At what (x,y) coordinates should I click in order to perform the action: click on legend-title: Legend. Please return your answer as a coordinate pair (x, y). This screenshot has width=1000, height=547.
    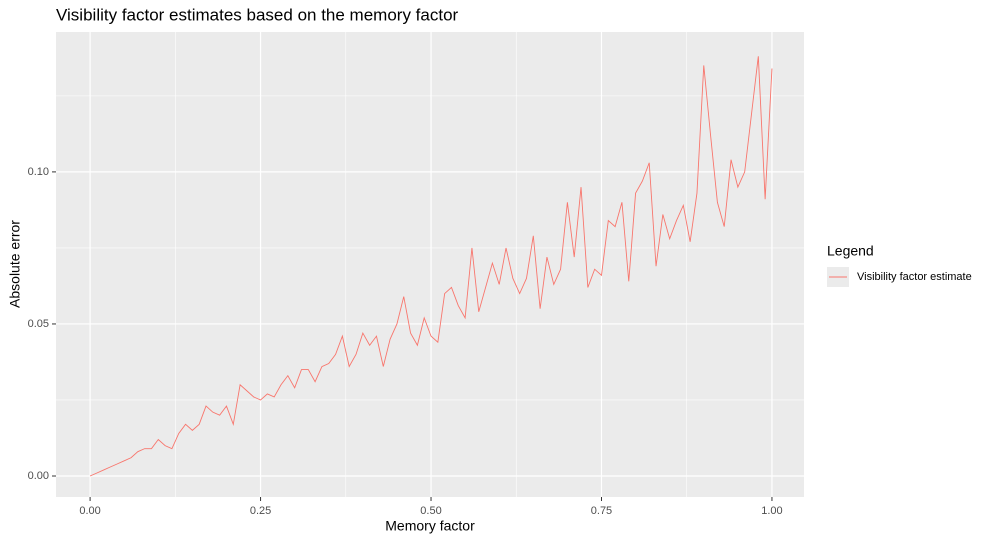
    Looking at the image, I should click on (850, 251).